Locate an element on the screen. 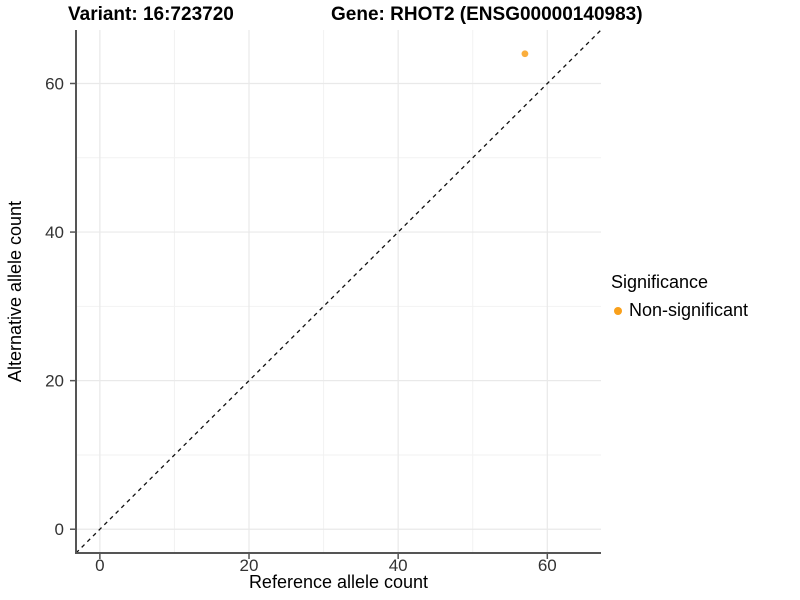 The width and height of the screenshot is (800, 600). x-tick-label: 0 is located at coordinates (99, 565).